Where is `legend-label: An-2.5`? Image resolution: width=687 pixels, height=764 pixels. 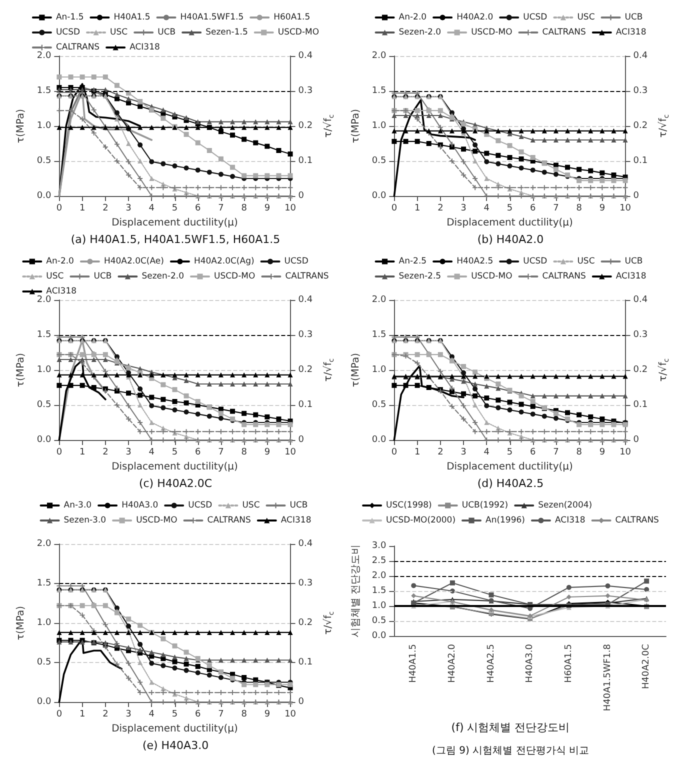 legend-label: An-2.5 is located at coordinates (412, 261).